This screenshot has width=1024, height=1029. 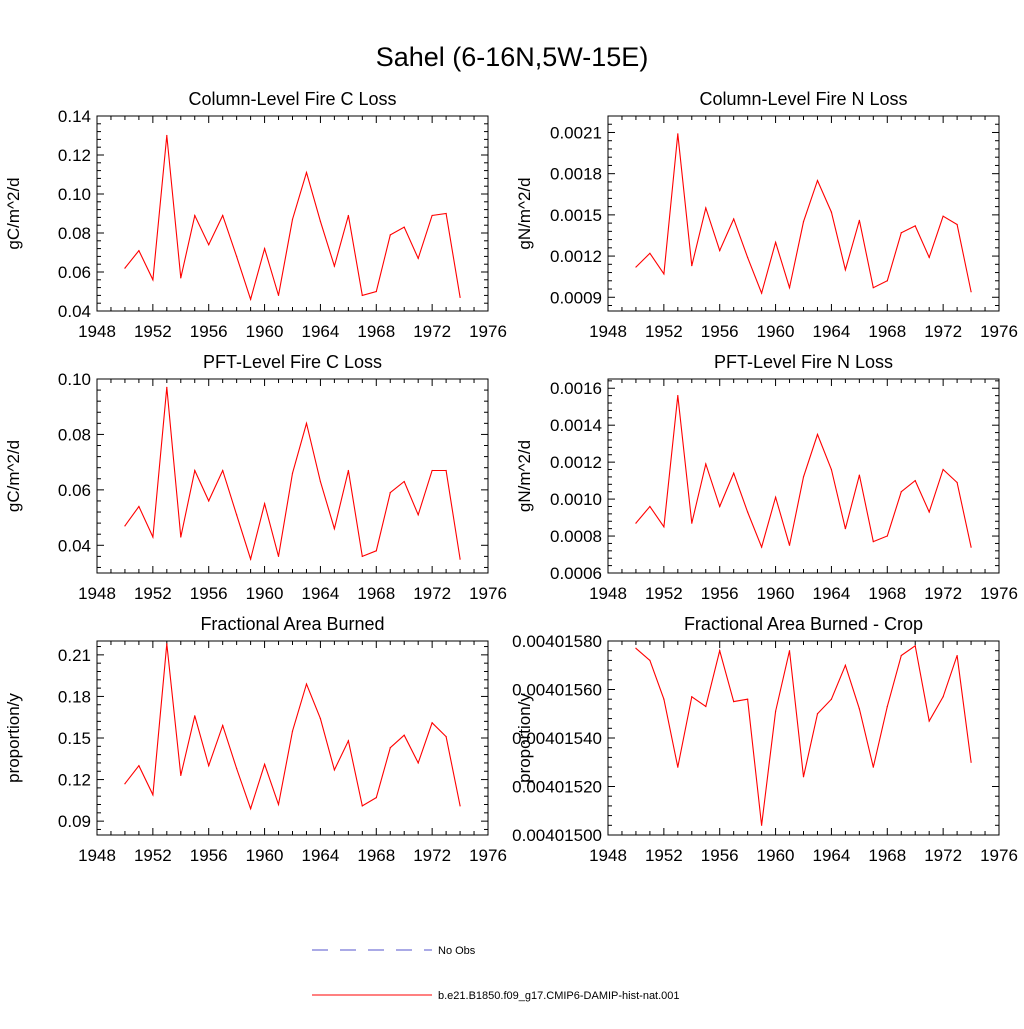 What do you see at coordinates (13, 738) in the screenshot?
I see `y-axis-label: proportion/y` at bounding box center [13, 738].